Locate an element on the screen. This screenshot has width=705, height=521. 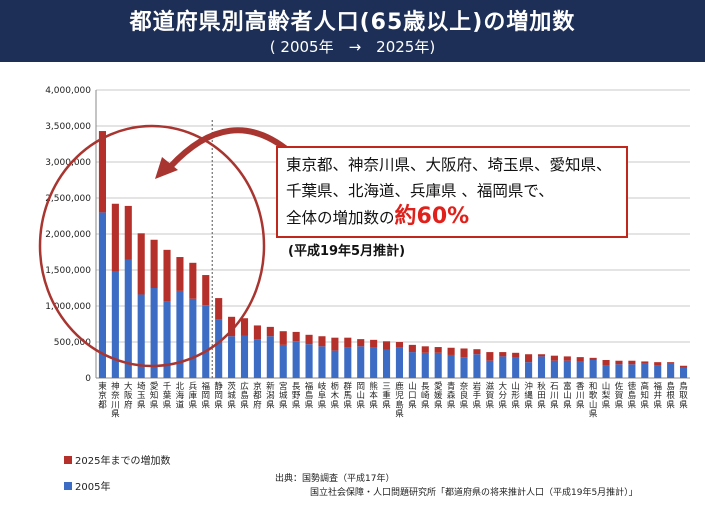
x-tick-label: 滋賀県 is located at coordinates (490, 395).